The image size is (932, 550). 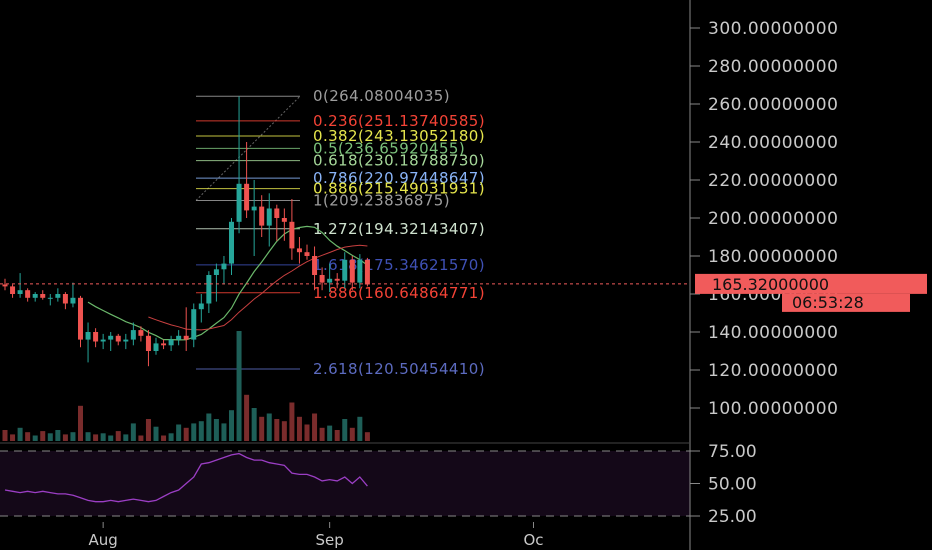 What do you see at coordinates (773, 143) in the screenshot?
I see `price-tick-label: 240.00000000` at bounding box center [773, 143].